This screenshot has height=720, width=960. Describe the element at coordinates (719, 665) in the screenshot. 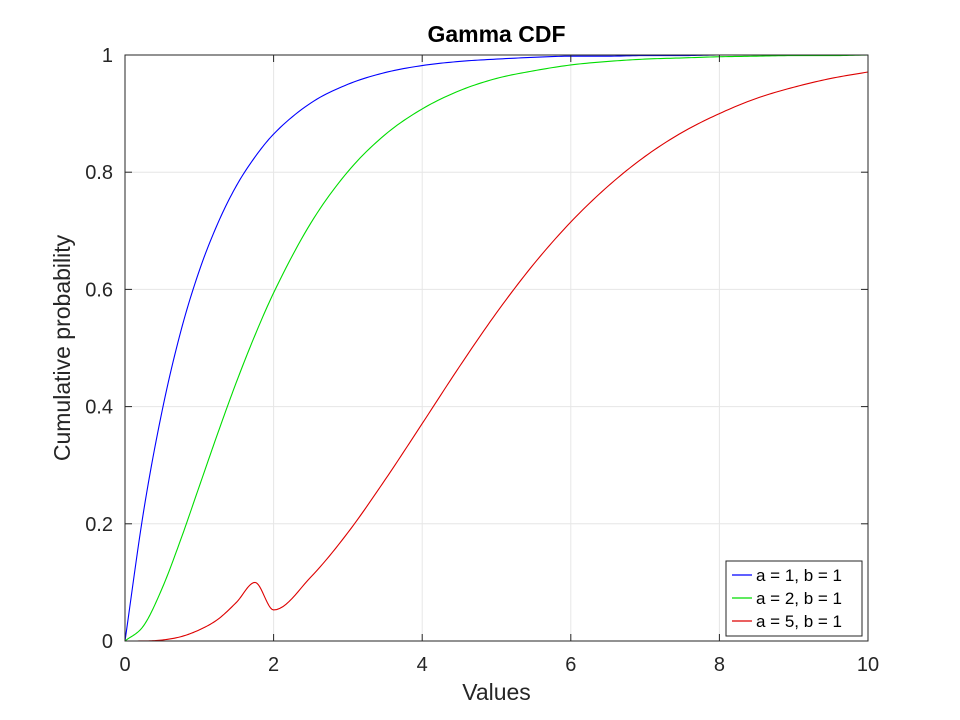

I see `x-tick-label: 8` at that location.